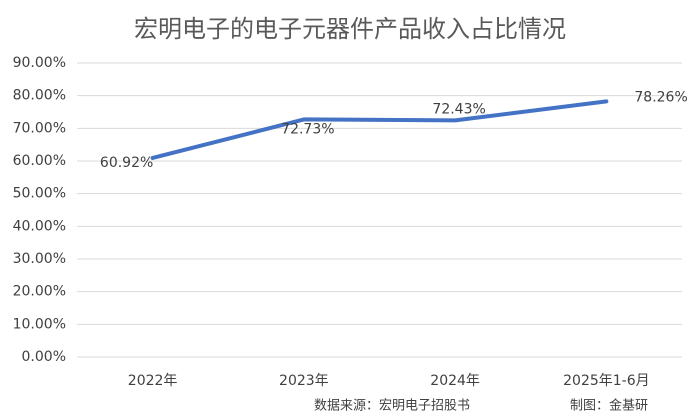 The image size is (700, 420). Describe the element at coordinates (44, 357) in the screenshot. I see `y-tick-label: 0.00%` at that location.